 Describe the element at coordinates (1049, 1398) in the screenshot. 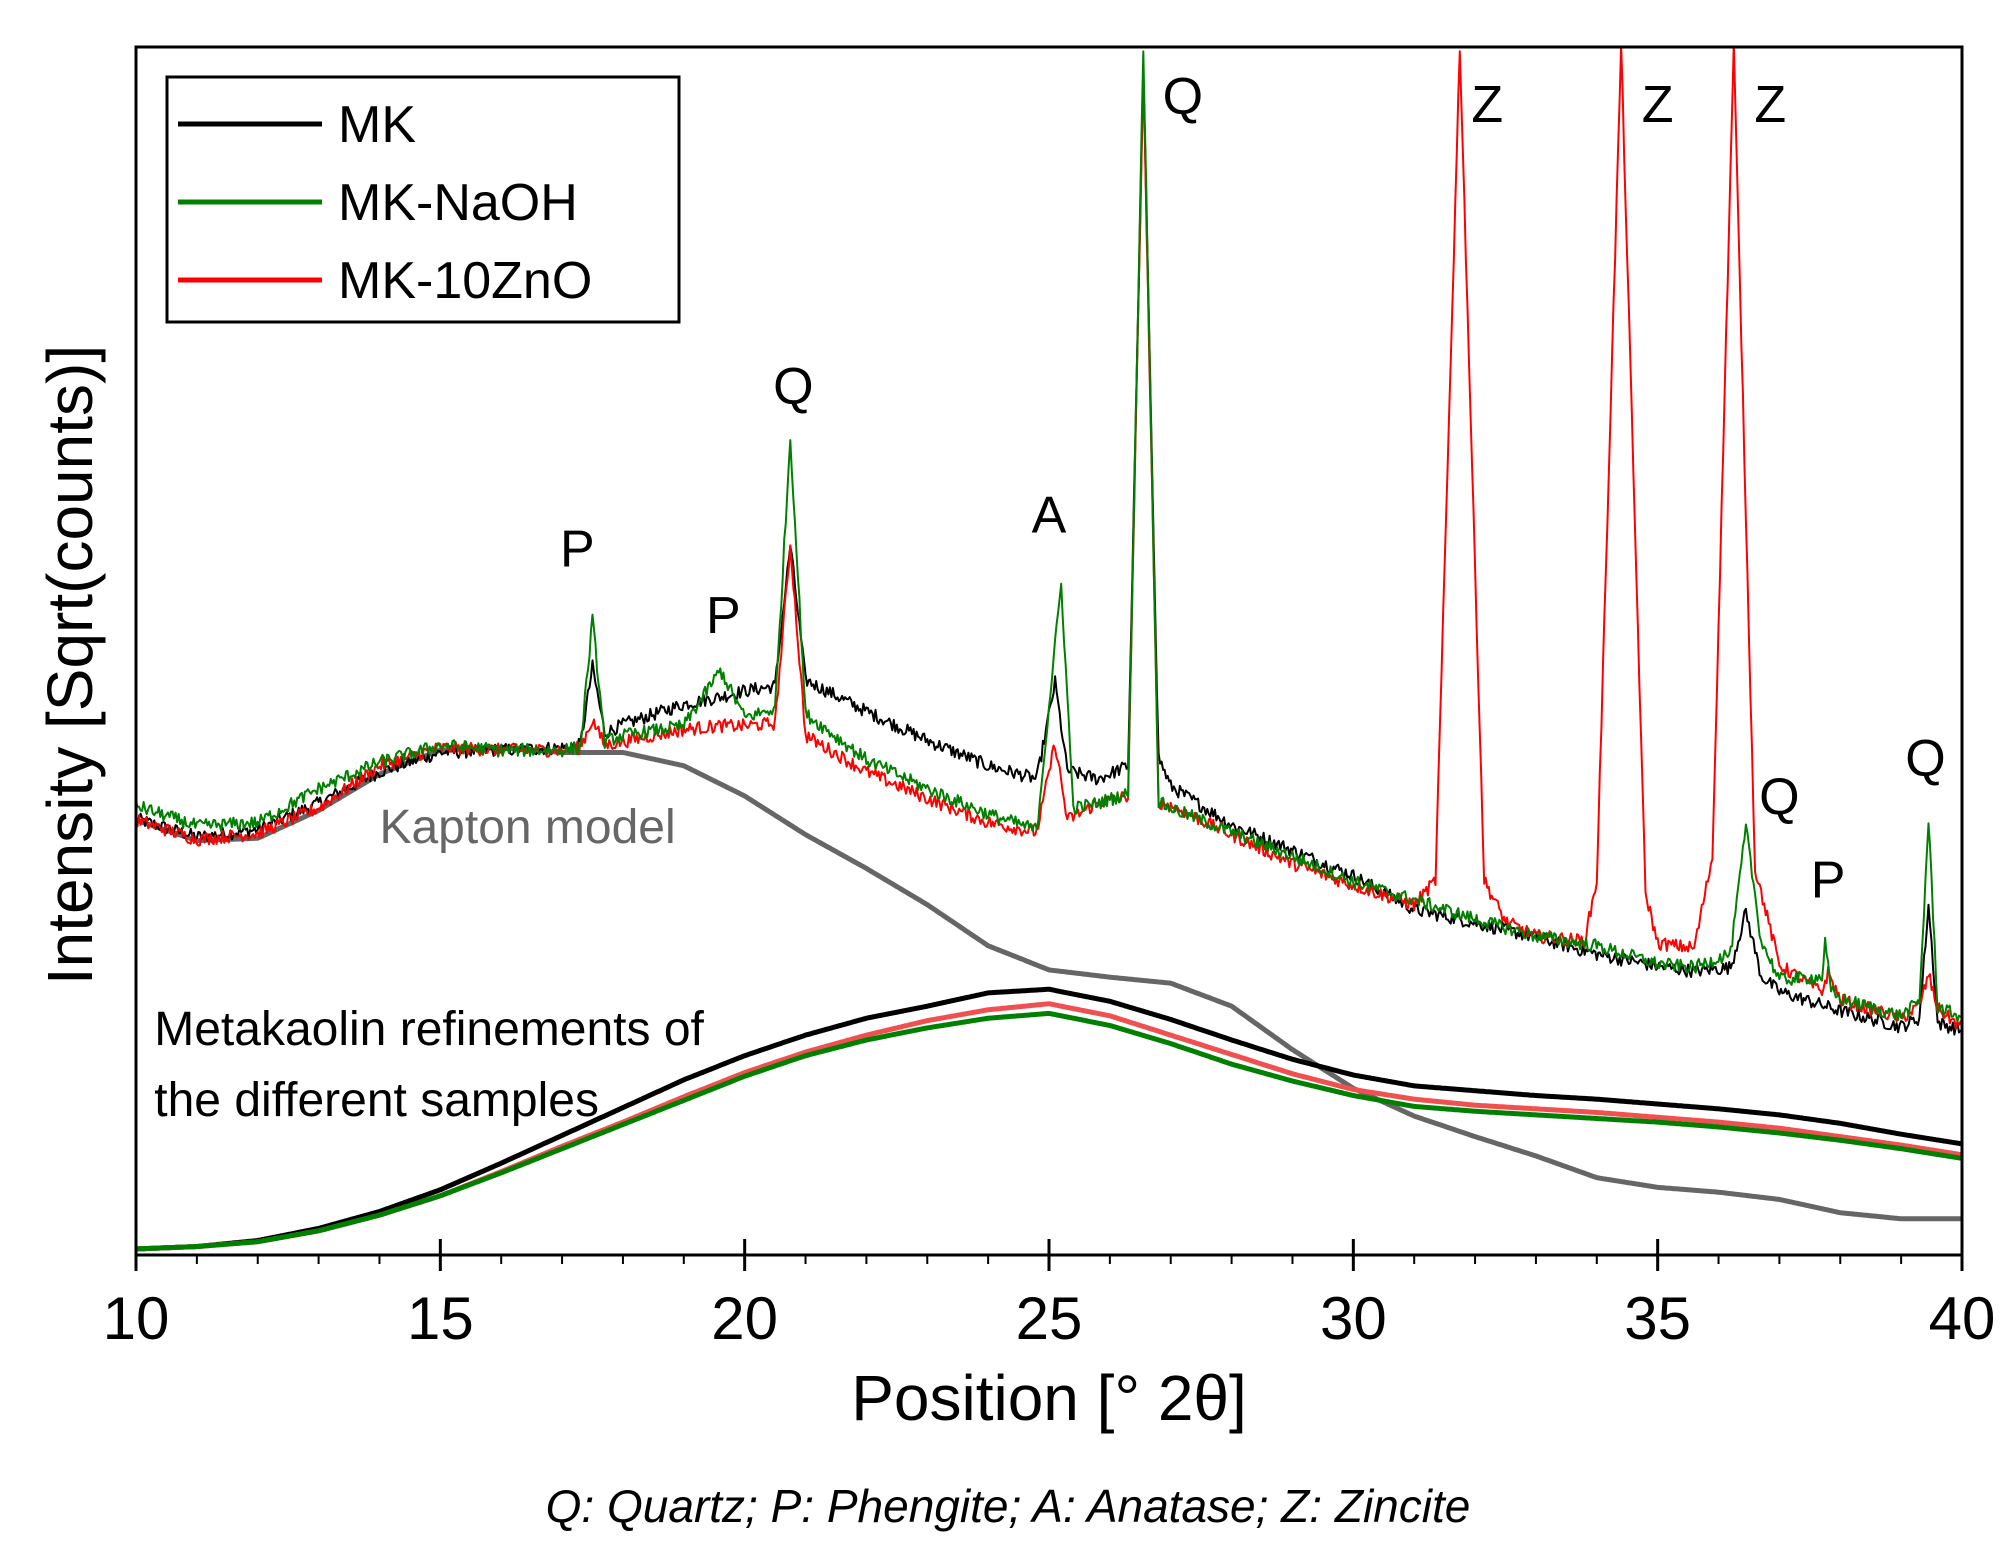

I see `x-axis-title: Position [° 2θ]` at that location.